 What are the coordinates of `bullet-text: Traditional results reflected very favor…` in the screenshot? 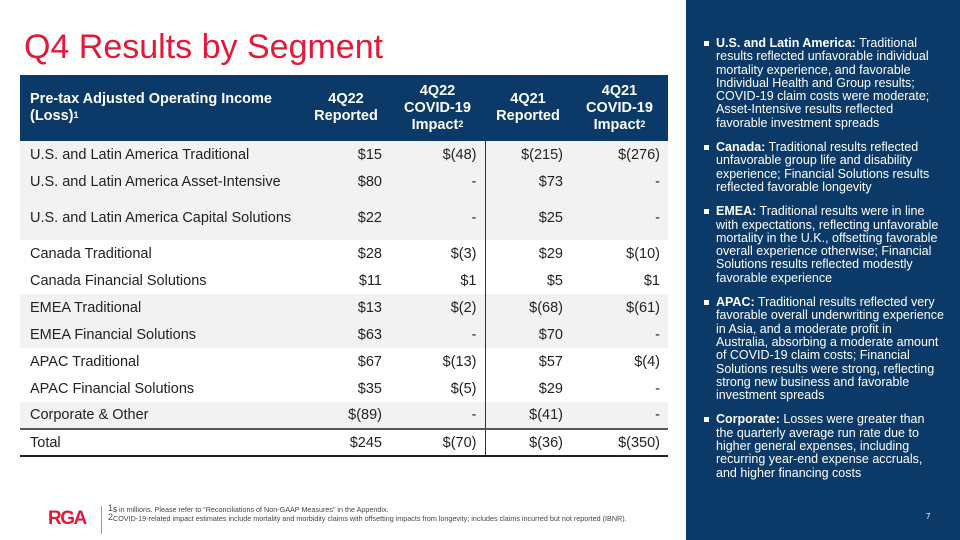 It's located at (830, 349).